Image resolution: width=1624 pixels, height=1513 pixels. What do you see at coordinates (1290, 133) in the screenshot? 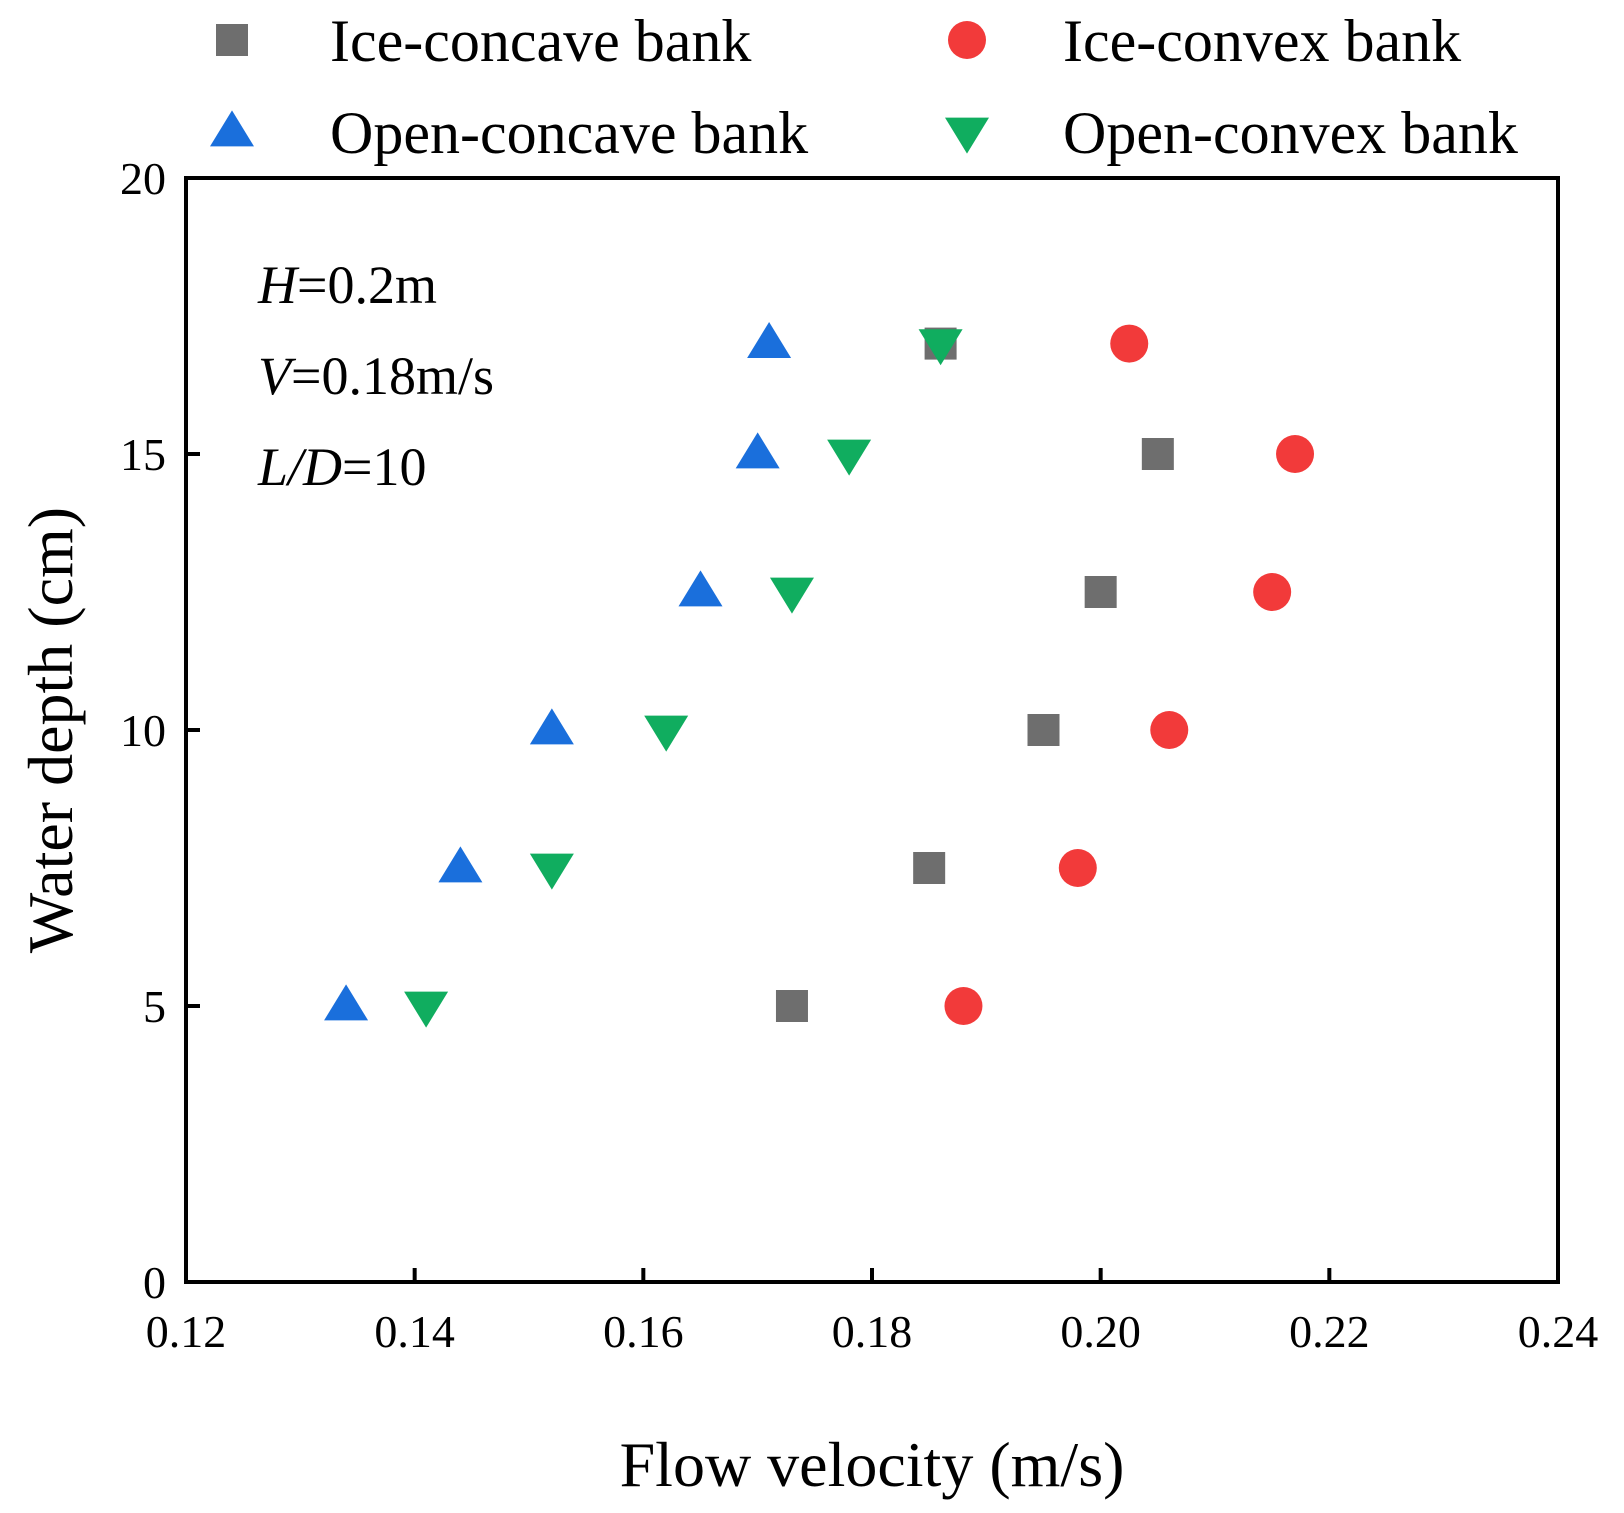
I see `legend-label-open-convex: Open-convex bank` at bounding box center [1290, 133].